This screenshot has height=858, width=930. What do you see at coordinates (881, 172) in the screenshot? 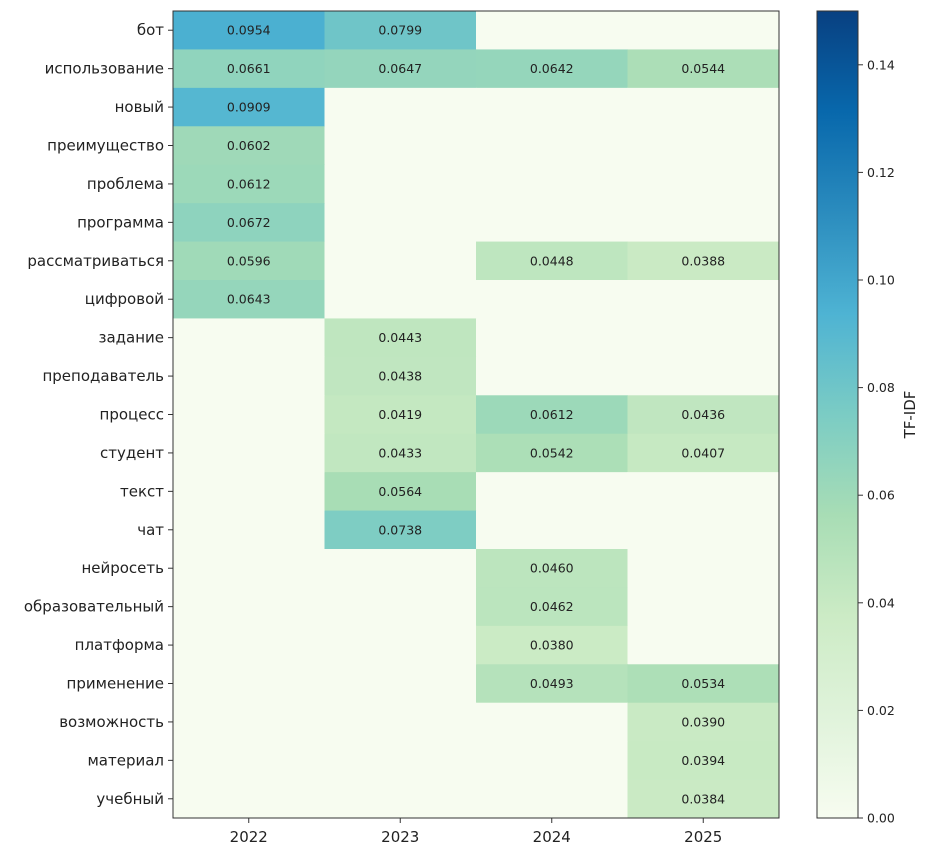
I see `colorbar-tick-label: 0.12` at bounding box center [881, 172].